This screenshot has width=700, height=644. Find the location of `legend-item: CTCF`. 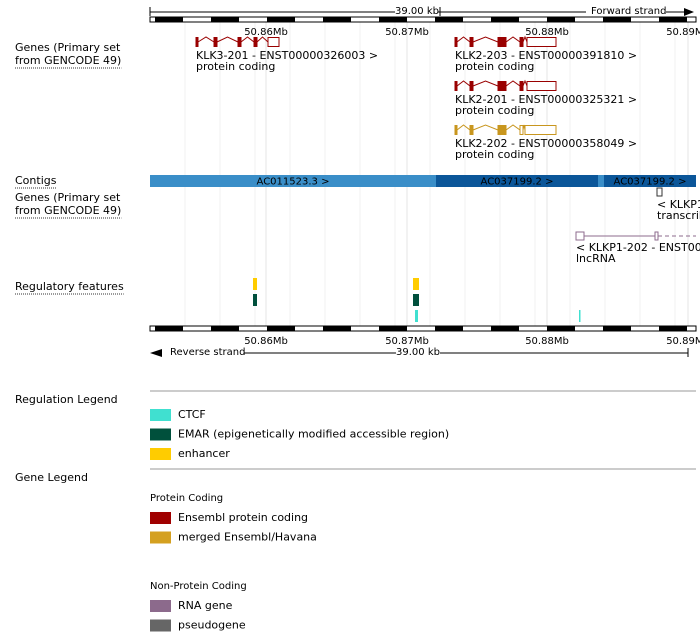

legend-item: CTCF is located at coordinates (192, 414).